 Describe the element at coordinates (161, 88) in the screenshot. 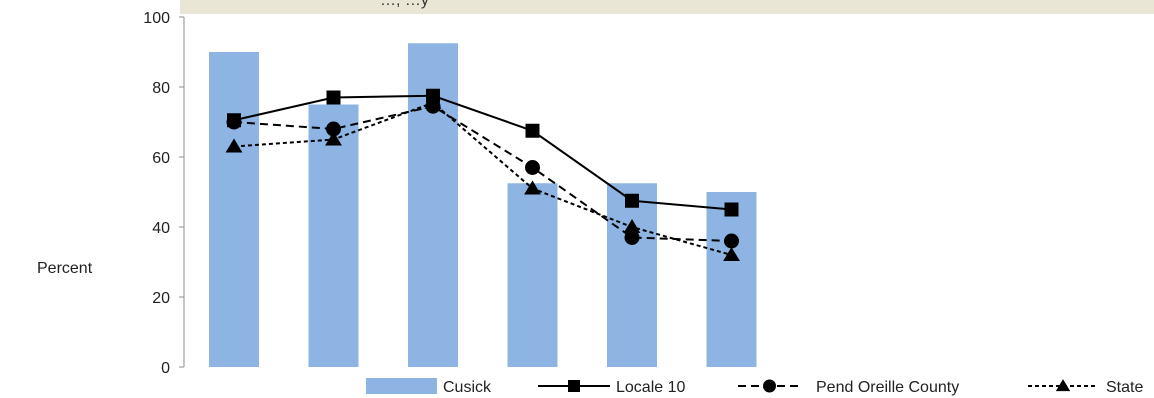

I see `y-tick-label: 80` at that location.